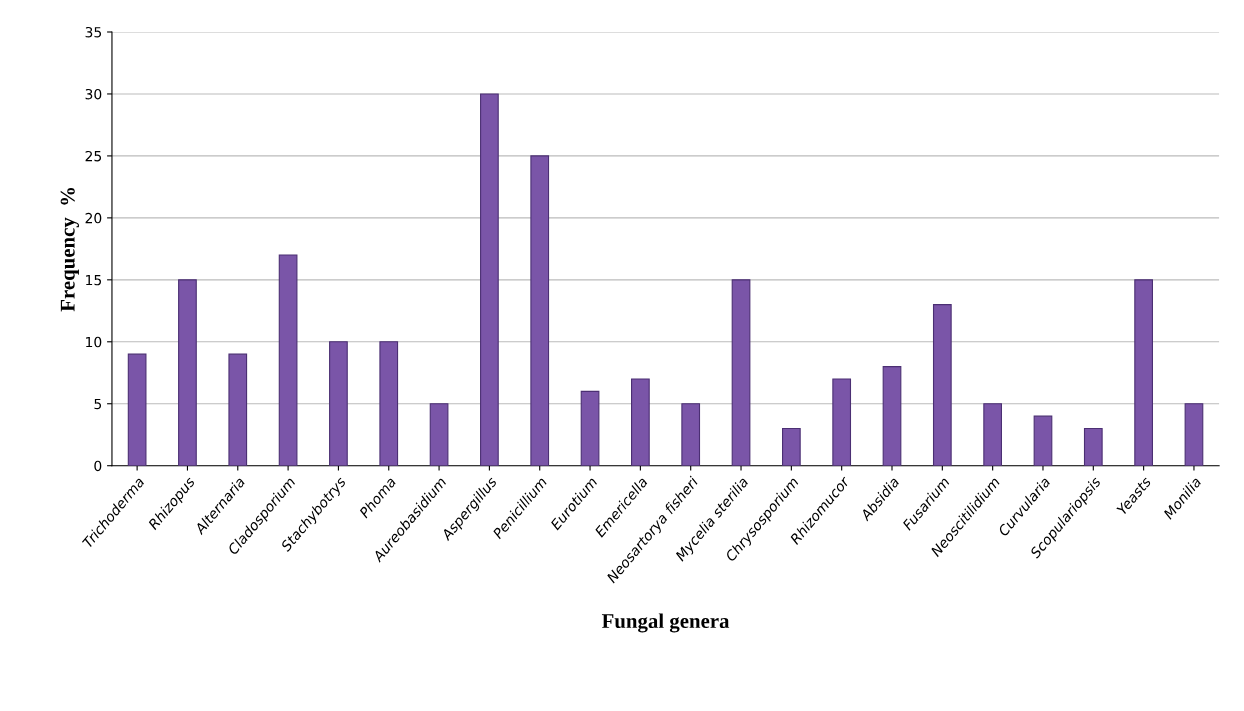  What do you see at coordinates (93, 94) in the screenshot?
I see `y-tick-label: 30` at bounding box center [93, 94].